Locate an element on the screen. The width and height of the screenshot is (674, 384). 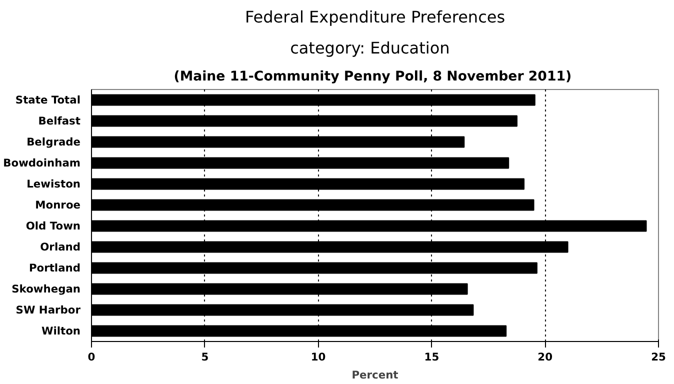
x-tick-label: 15 is located at coordinates (432, 357).